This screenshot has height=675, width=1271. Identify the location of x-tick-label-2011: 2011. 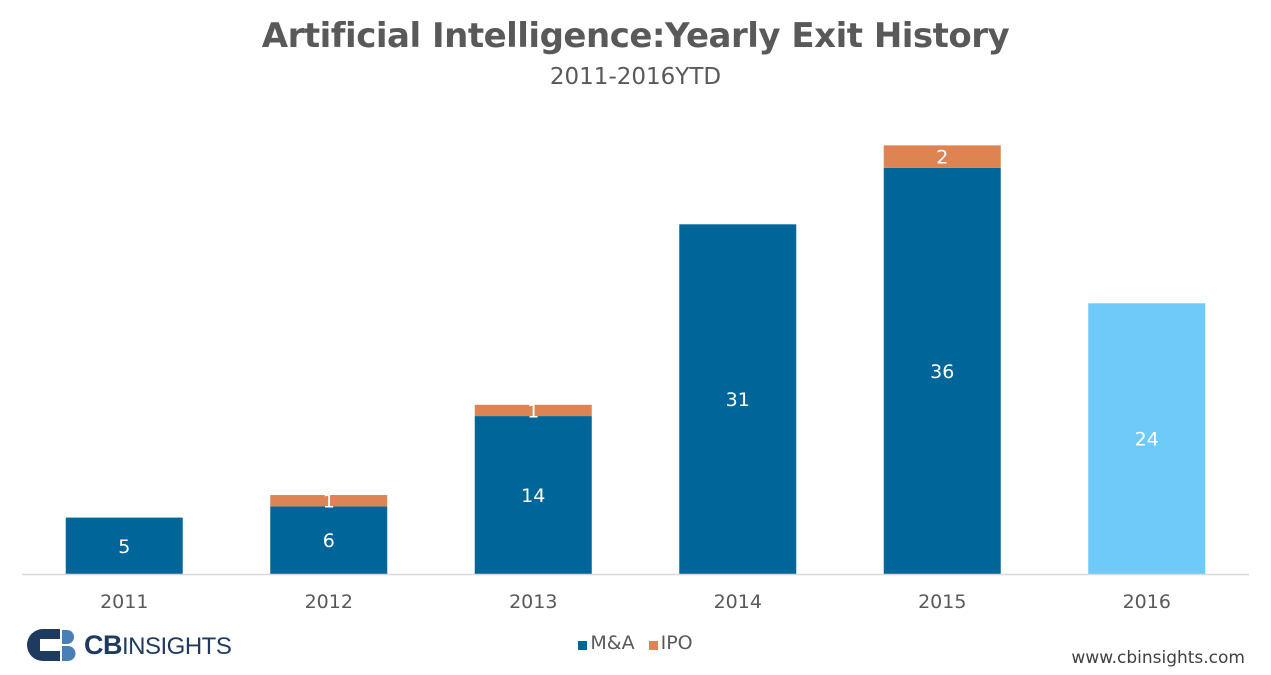
(124, 602).